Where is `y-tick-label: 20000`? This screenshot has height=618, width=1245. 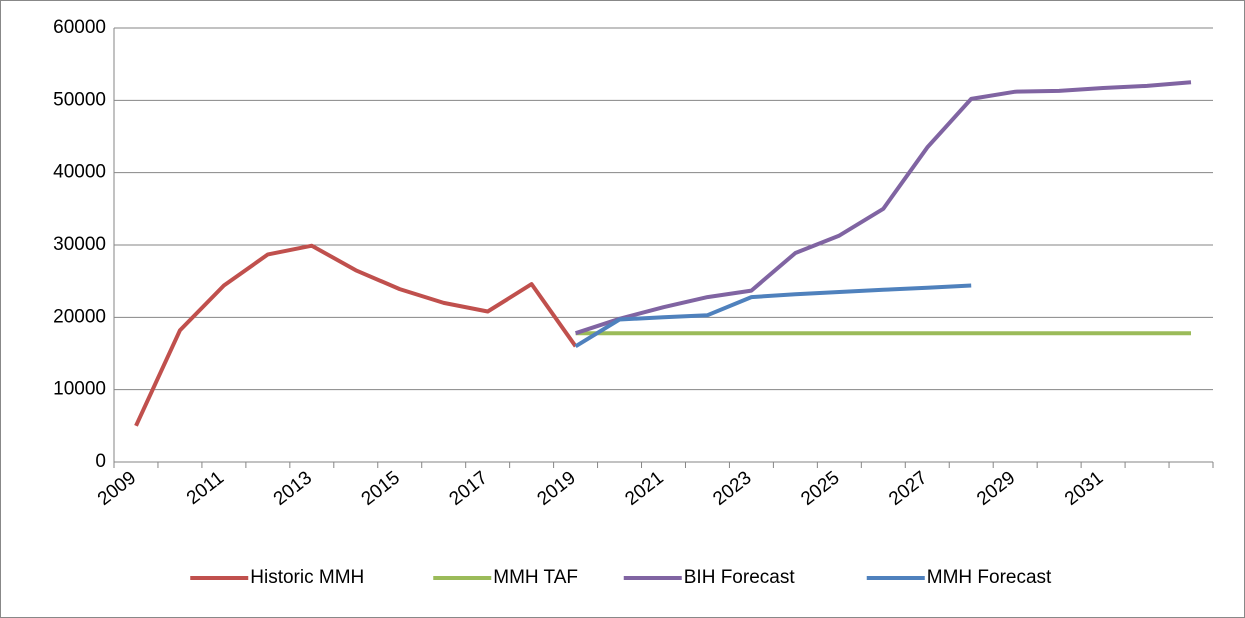 y-tick-label: 20000 is located at coordinates (79, 316).